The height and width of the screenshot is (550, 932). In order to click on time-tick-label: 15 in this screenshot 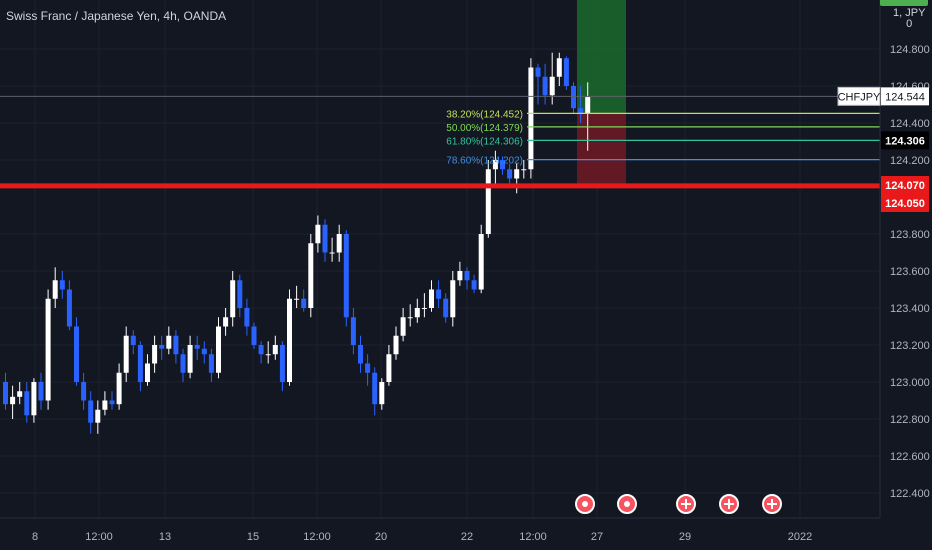, I will do `click(253, 537)`.